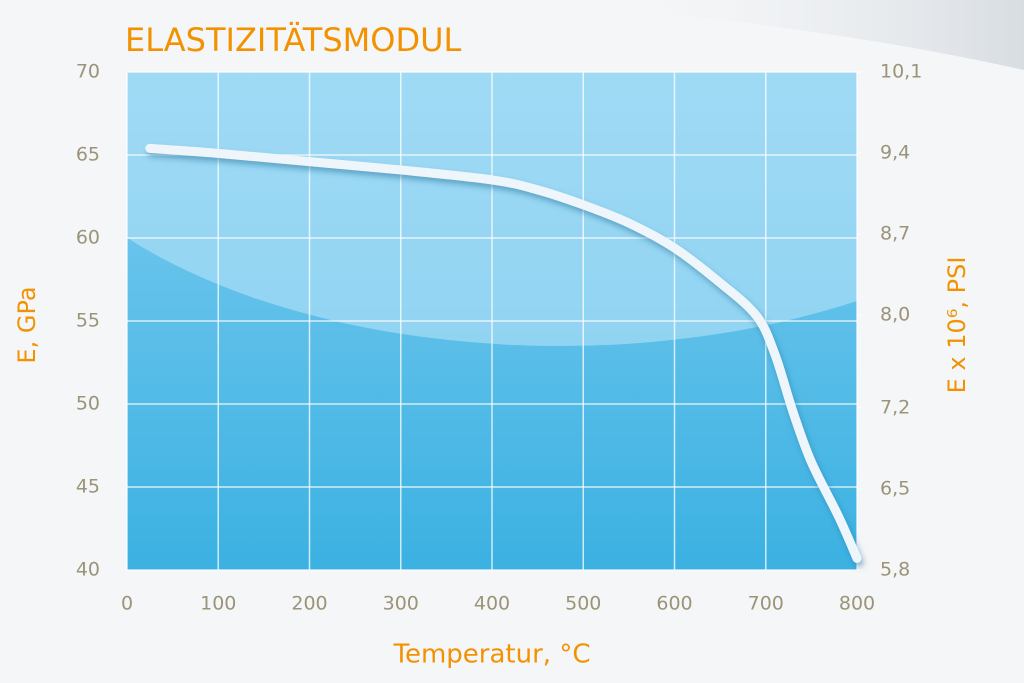 This screenshot has height=683, width=1024. Describe the element at coordinates (766, 604) in the screenshot. I see `x-tick-label: 700` at that location.